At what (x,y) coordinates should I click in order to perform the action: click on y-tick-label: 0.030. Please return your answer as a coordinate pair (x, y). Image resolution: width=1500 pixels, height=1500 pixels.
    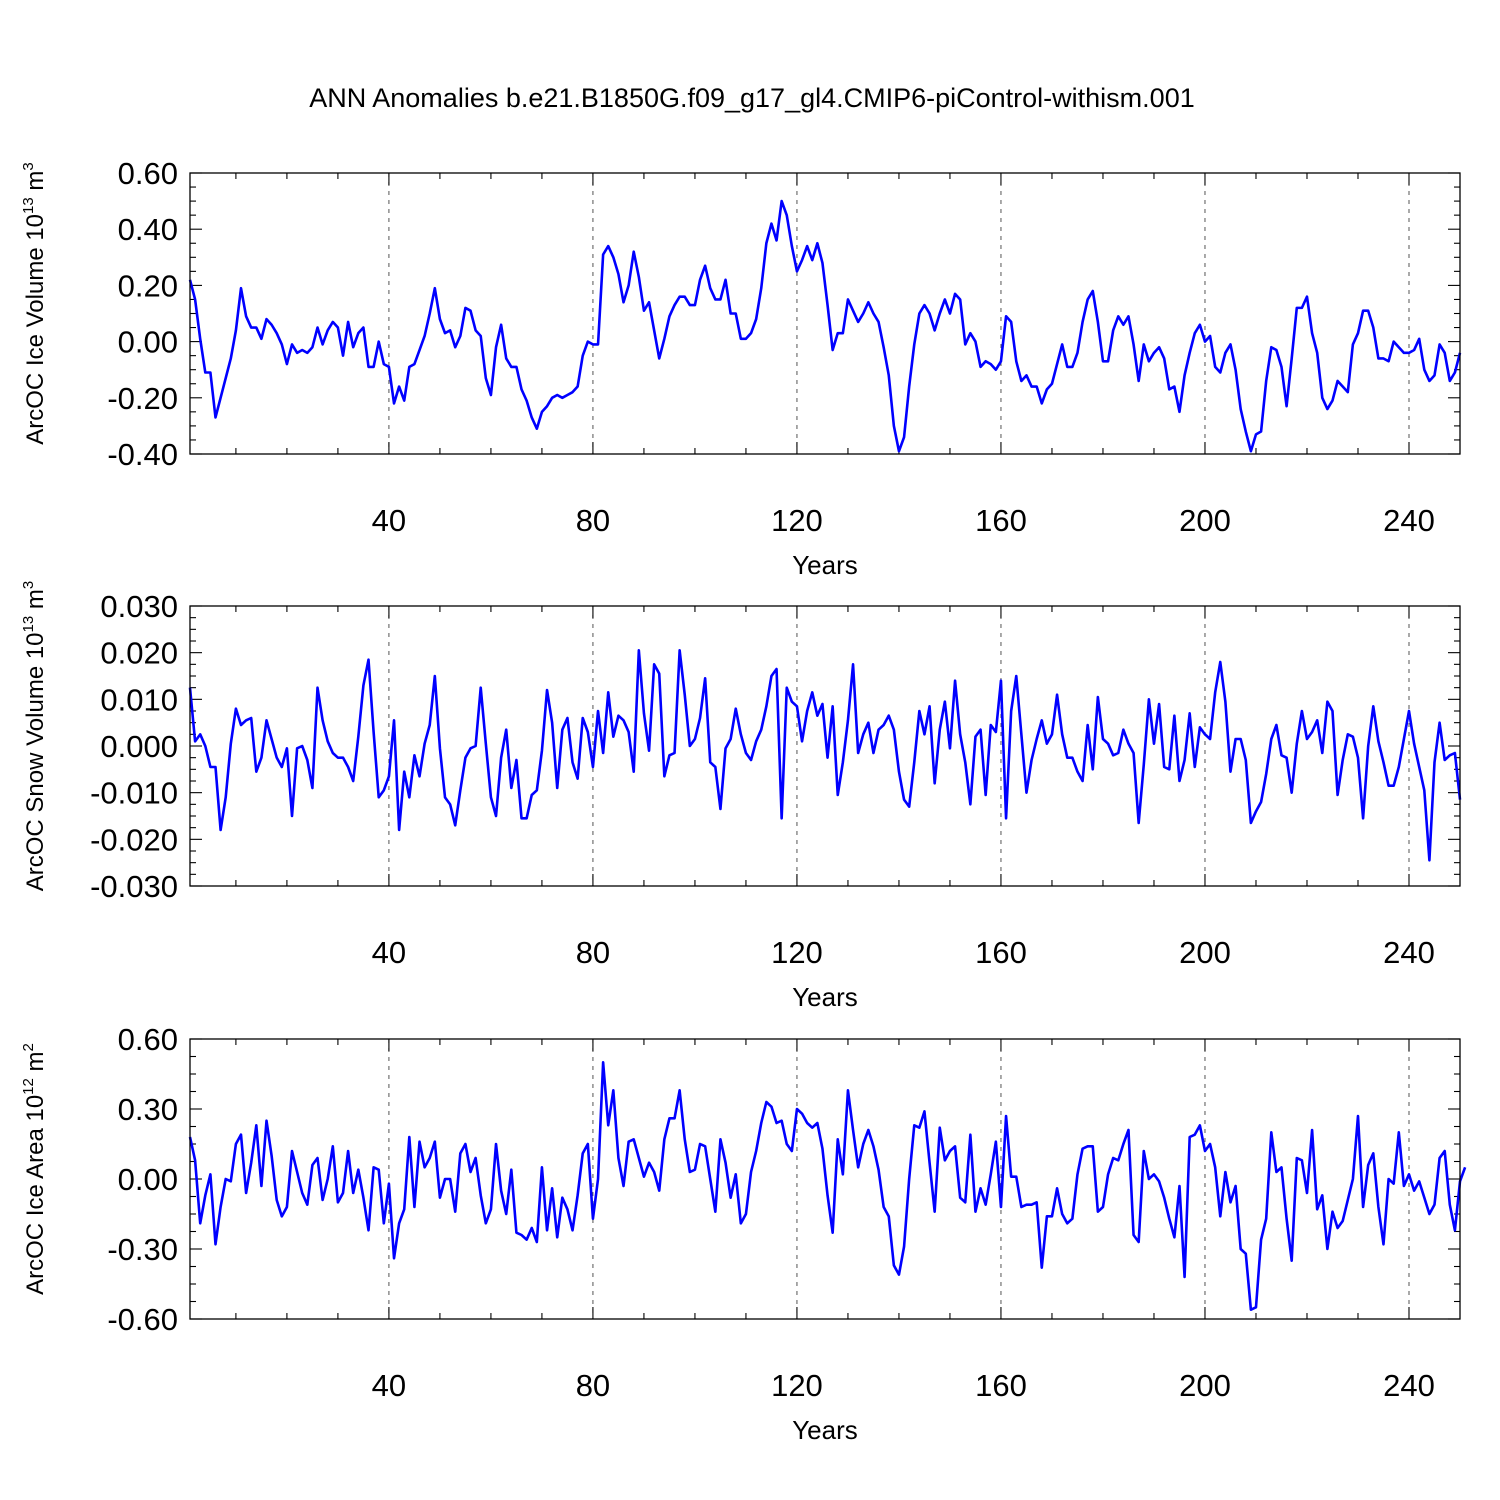
    Looking at the image, I should click on (139, 606).